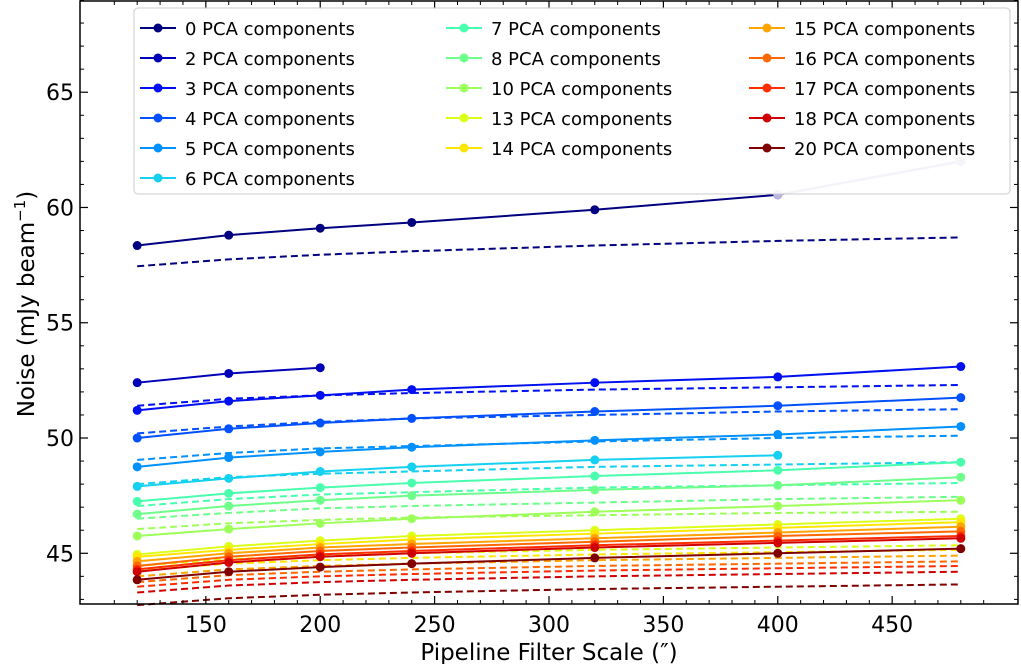 The image size is (1021, 664). Describe the element at coordinates (270, 59) in the screenshot. I see `legend-entry-label: 2 PCA components` at that location.